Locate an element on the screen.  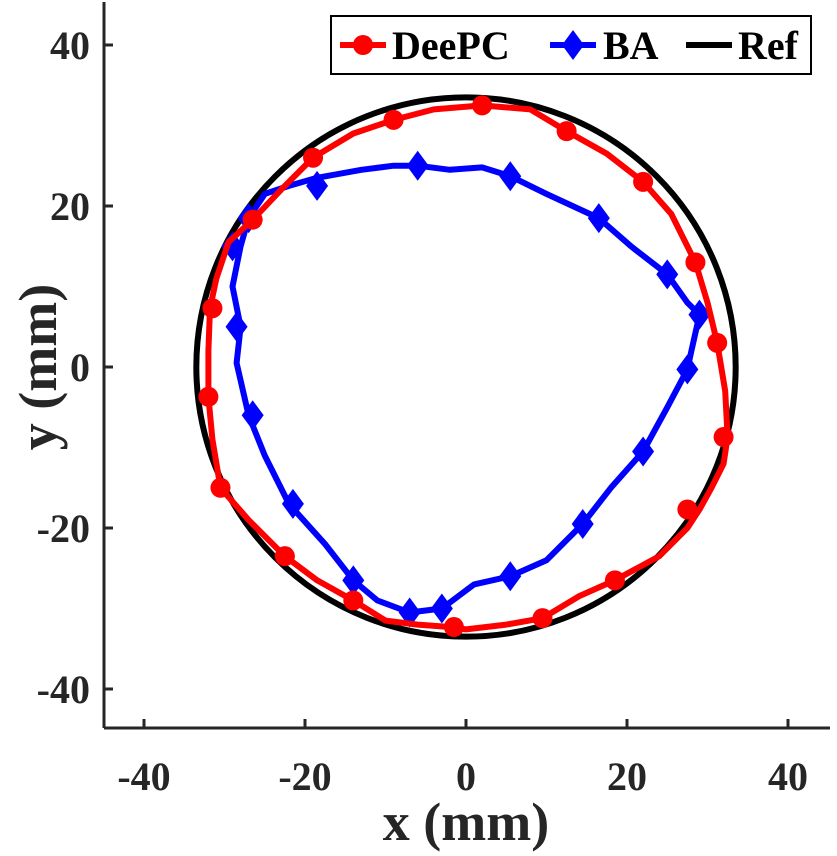
legend-marker-ba is located at coordinates (573, 45).